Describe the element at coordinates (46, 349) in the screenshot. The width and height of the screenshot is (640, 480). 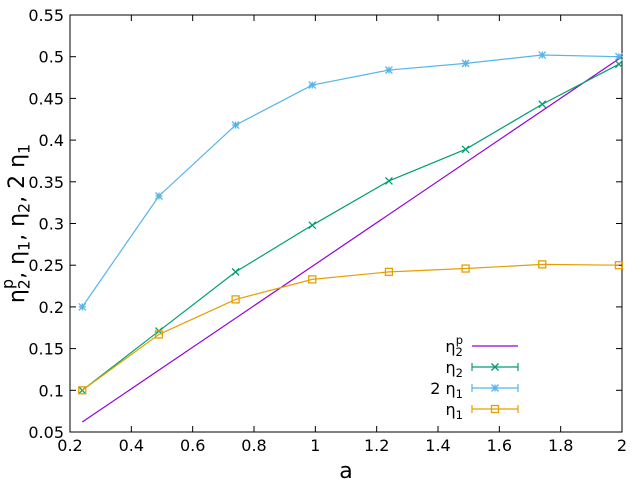
I see `y-tick-label: 0.15` at that location.